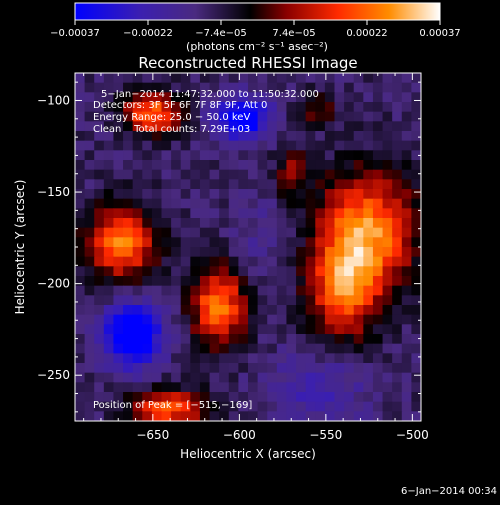  I want to click on colorbar-tick-label: −0.00022, so click(148, 33).